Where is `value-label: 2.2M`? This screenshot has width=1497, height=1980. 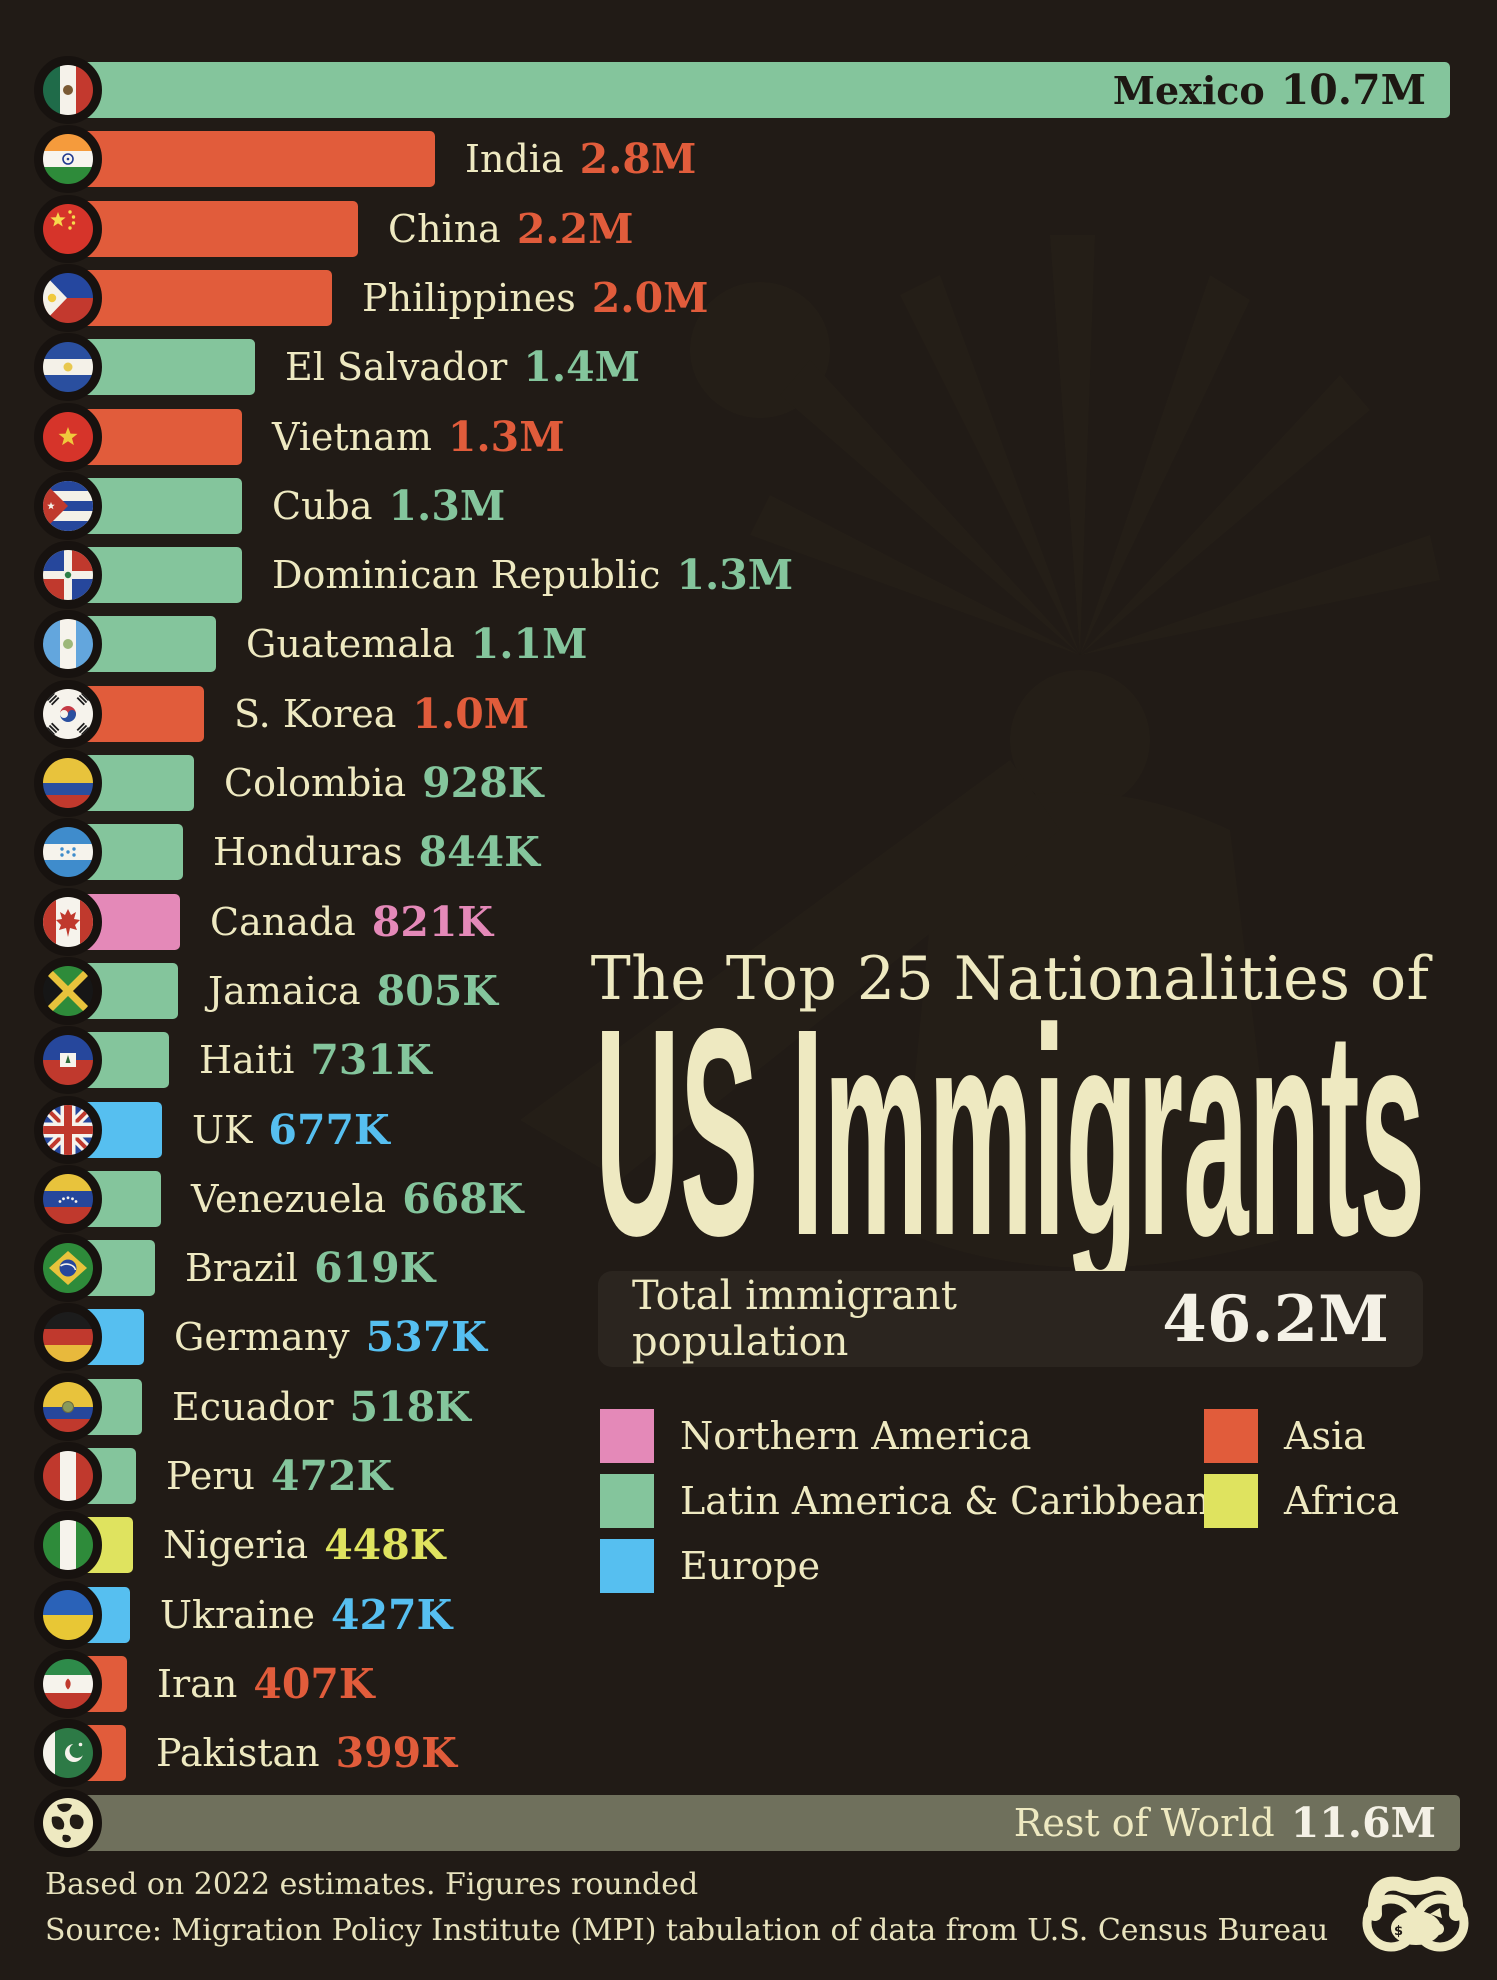
value-label: 2.2M is located at coordinates (575, 229).